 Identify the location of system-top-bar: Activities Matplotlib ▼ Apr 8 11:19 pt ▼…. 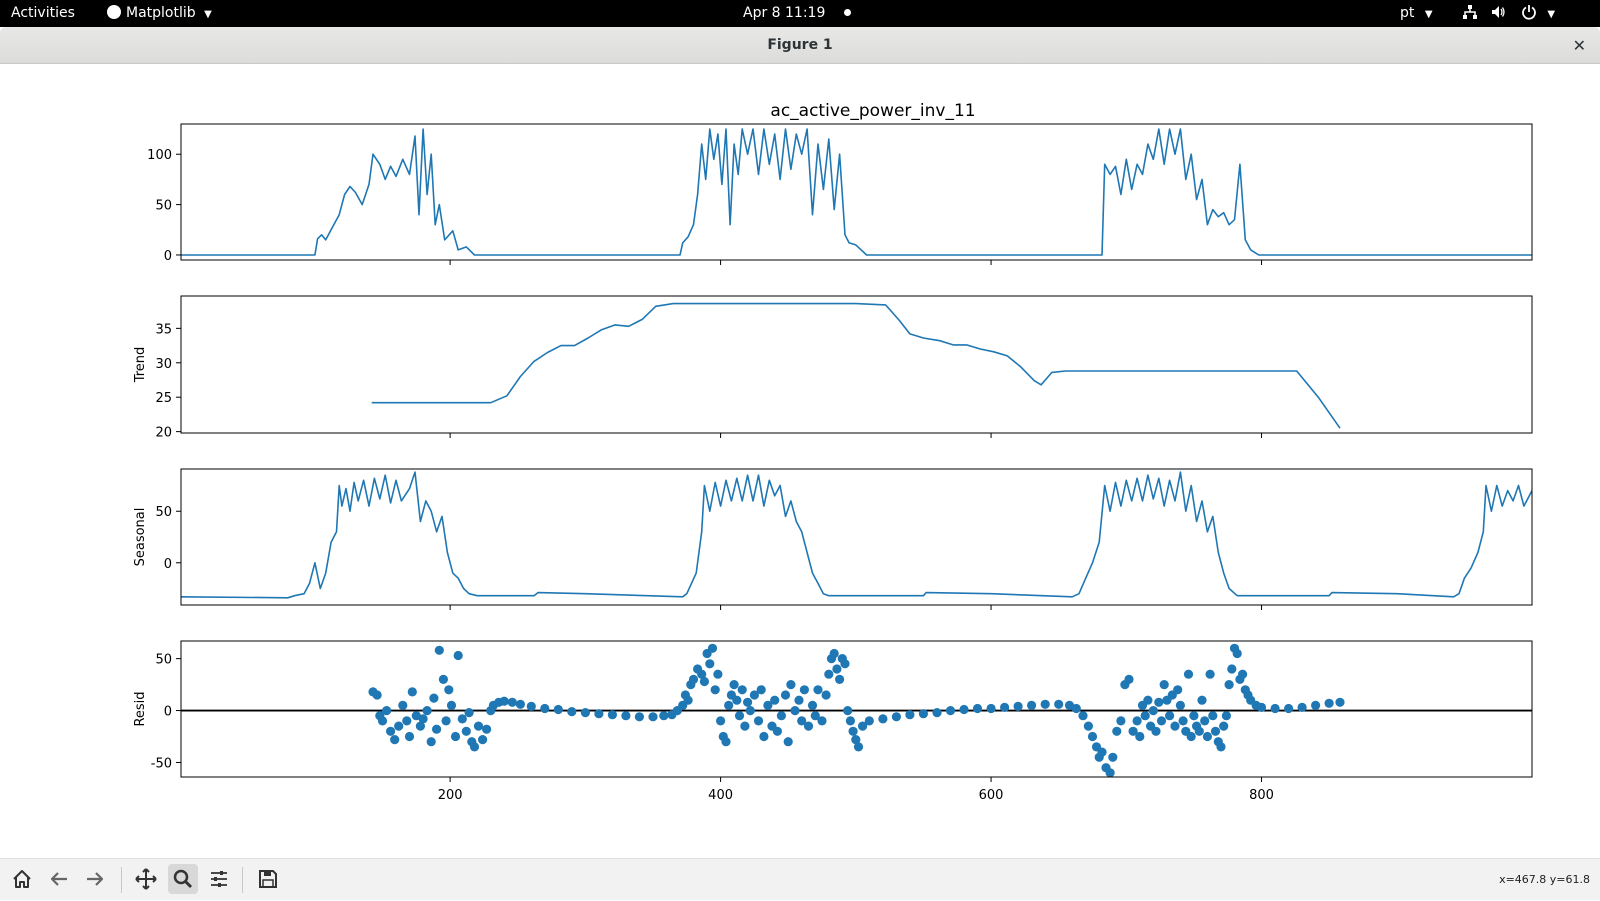
(800, 13).